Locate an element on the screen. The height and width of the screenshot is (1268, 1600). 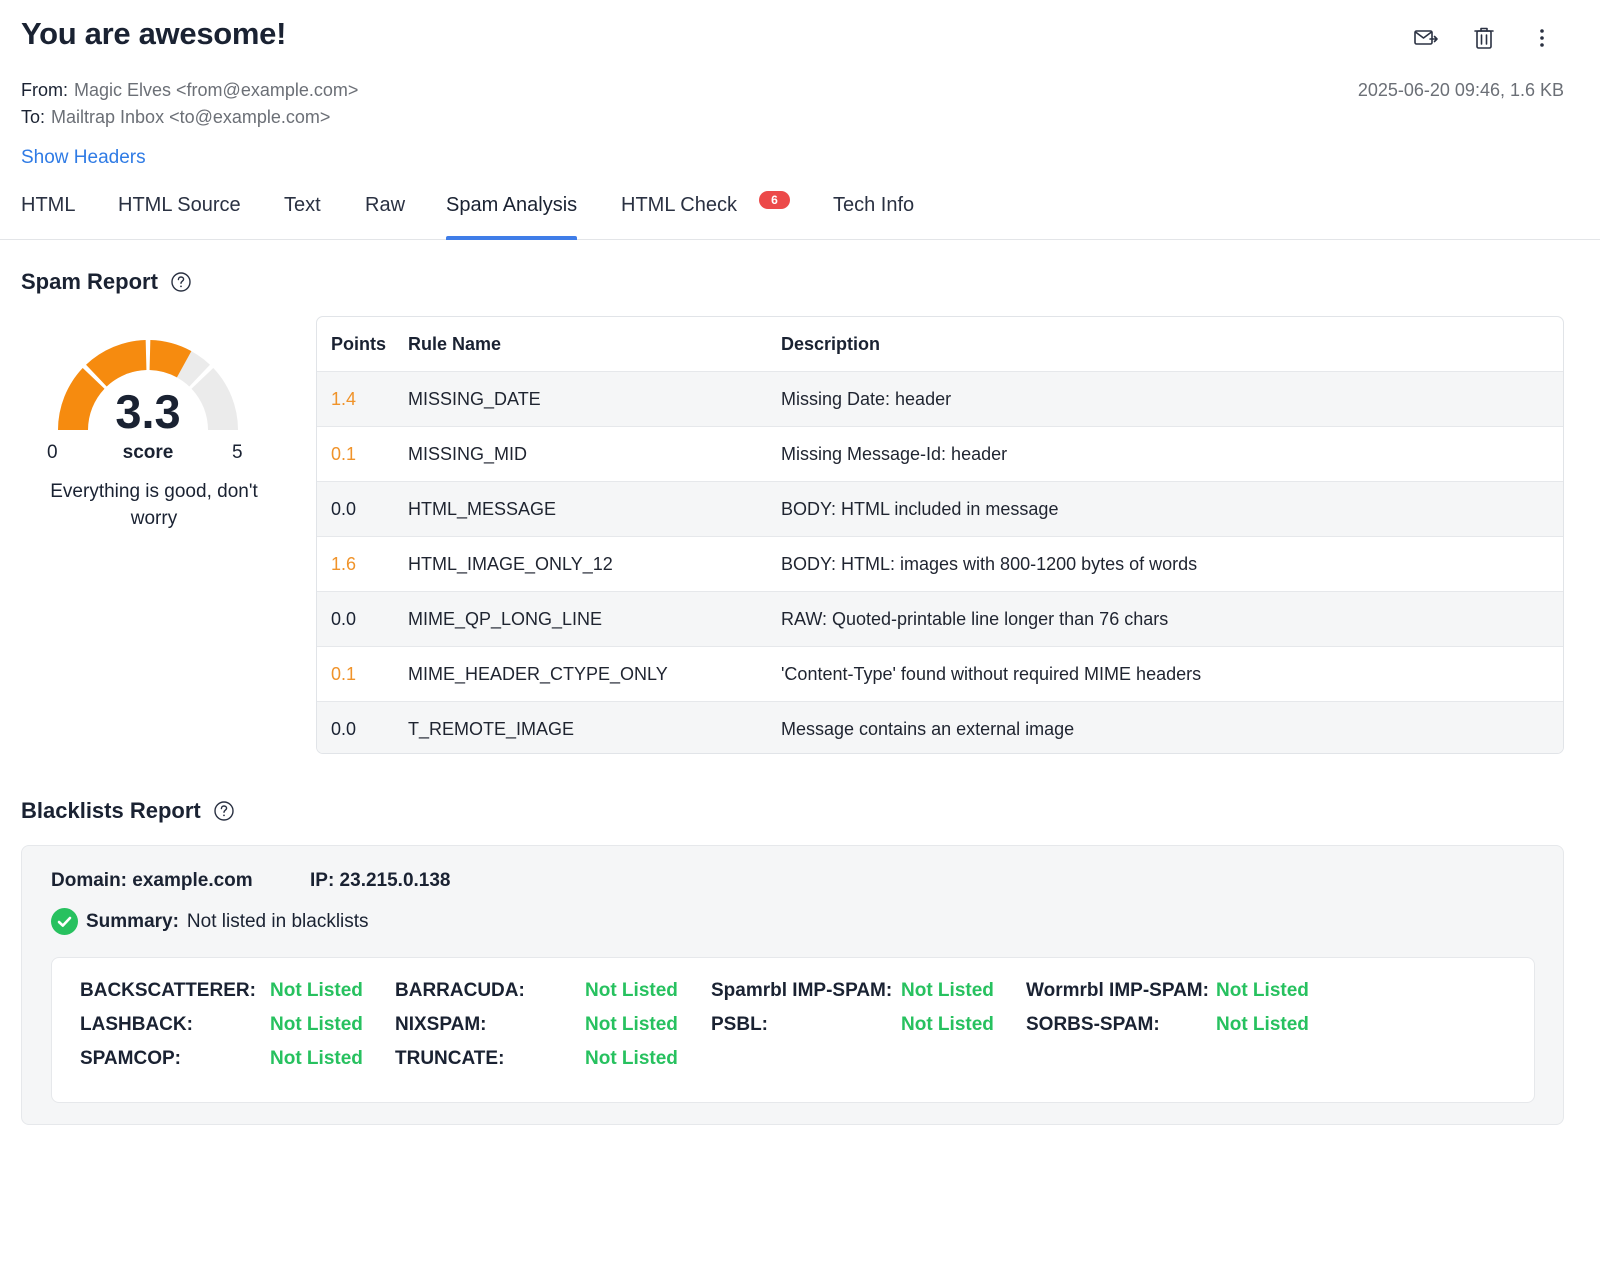
blacklist-name: SPAMCOP: is located at coordinates (130, 1058).